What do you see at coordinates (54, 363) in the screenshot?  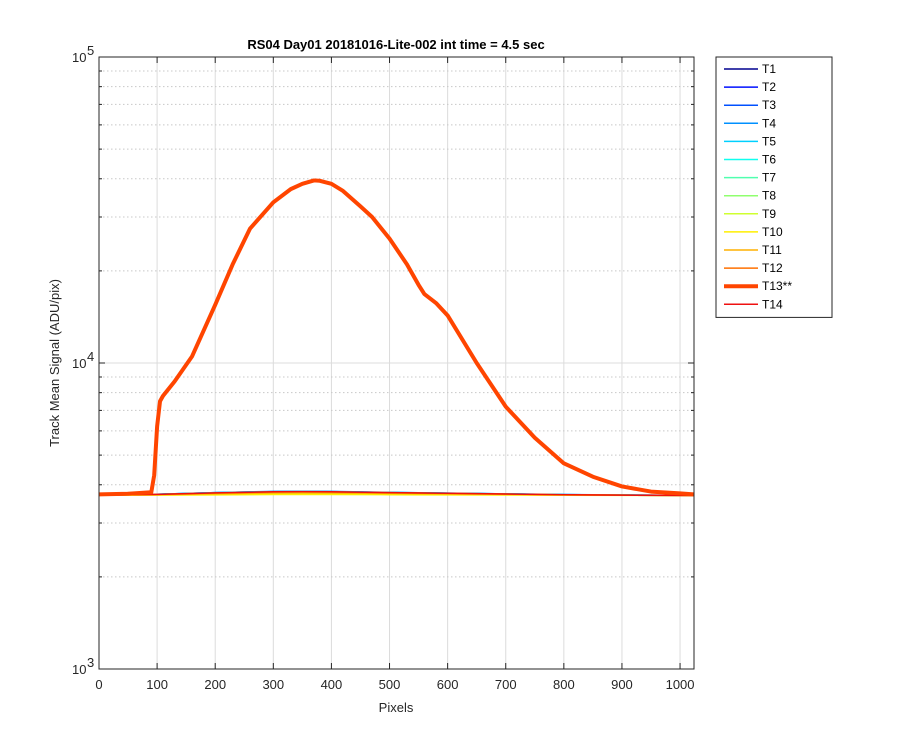 I see `y-axis-label: Track Mean Signal (ADU/pix)` at bounding box center [54, 363].